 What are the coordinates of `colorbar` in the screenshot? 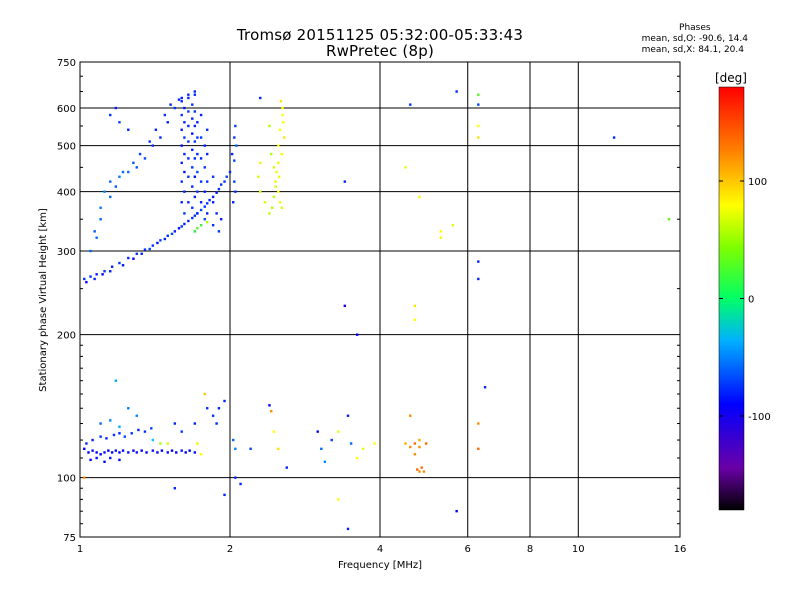 It's located at (731, 298).